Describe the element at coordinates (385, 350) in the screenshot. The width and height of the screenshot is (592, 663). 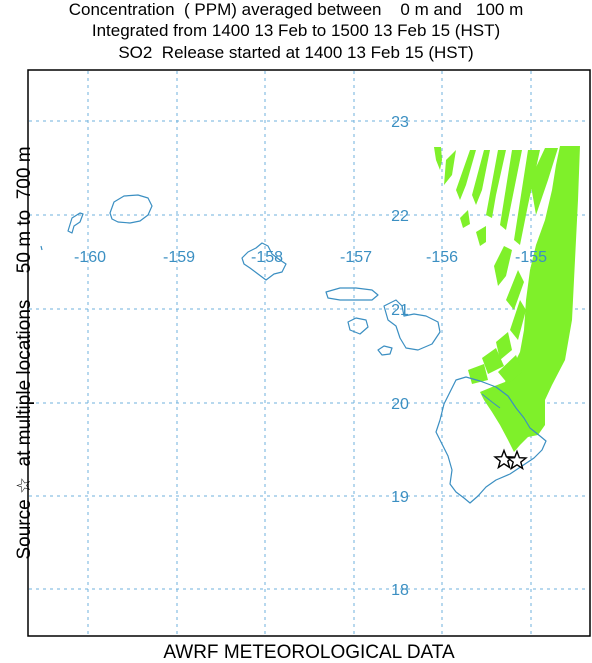
I see `island-kahoolawe` at that location.